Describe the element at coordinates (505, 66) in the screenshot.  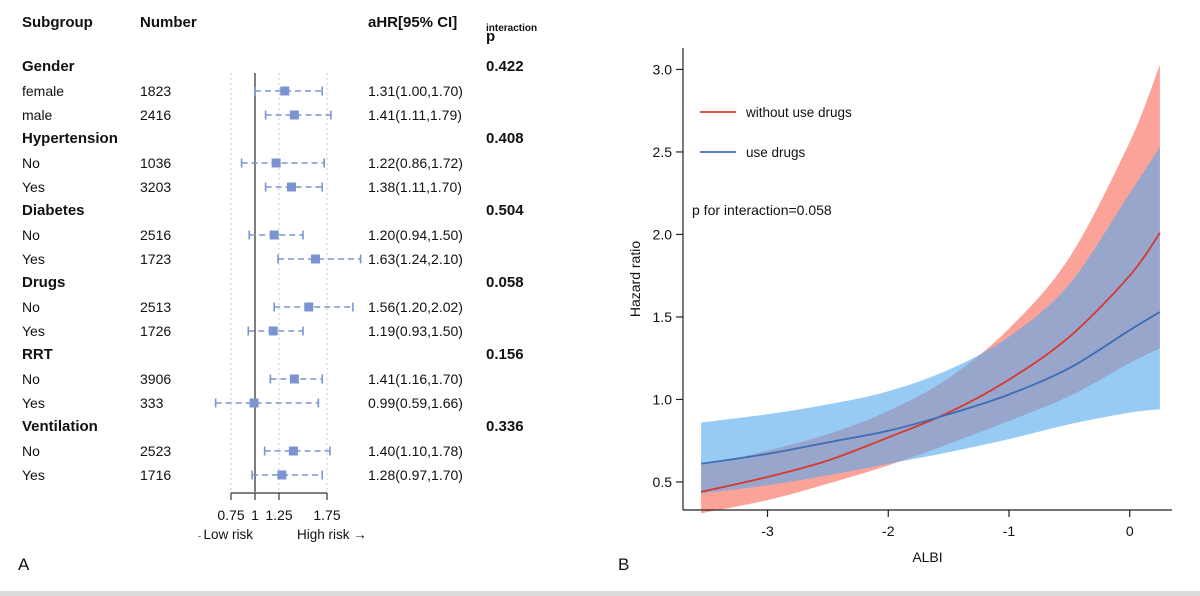
I see `p-interaction-value: 0.422` at that location.